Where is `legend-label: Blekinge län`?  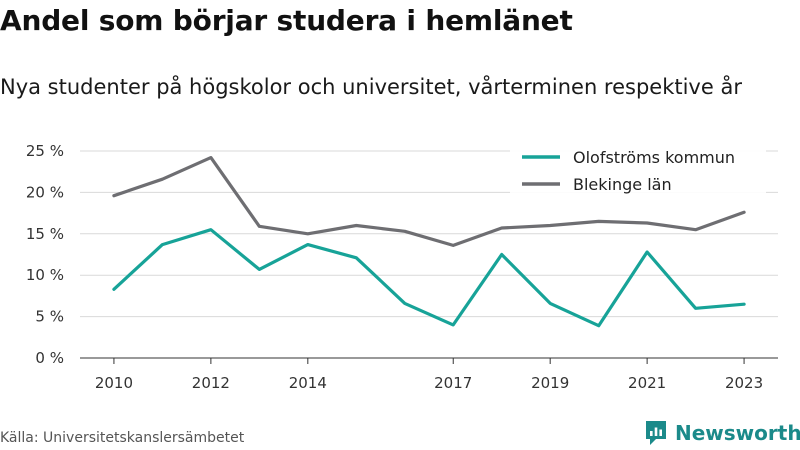
legend-label: Blekinge län is located at coordinates (622, 184).